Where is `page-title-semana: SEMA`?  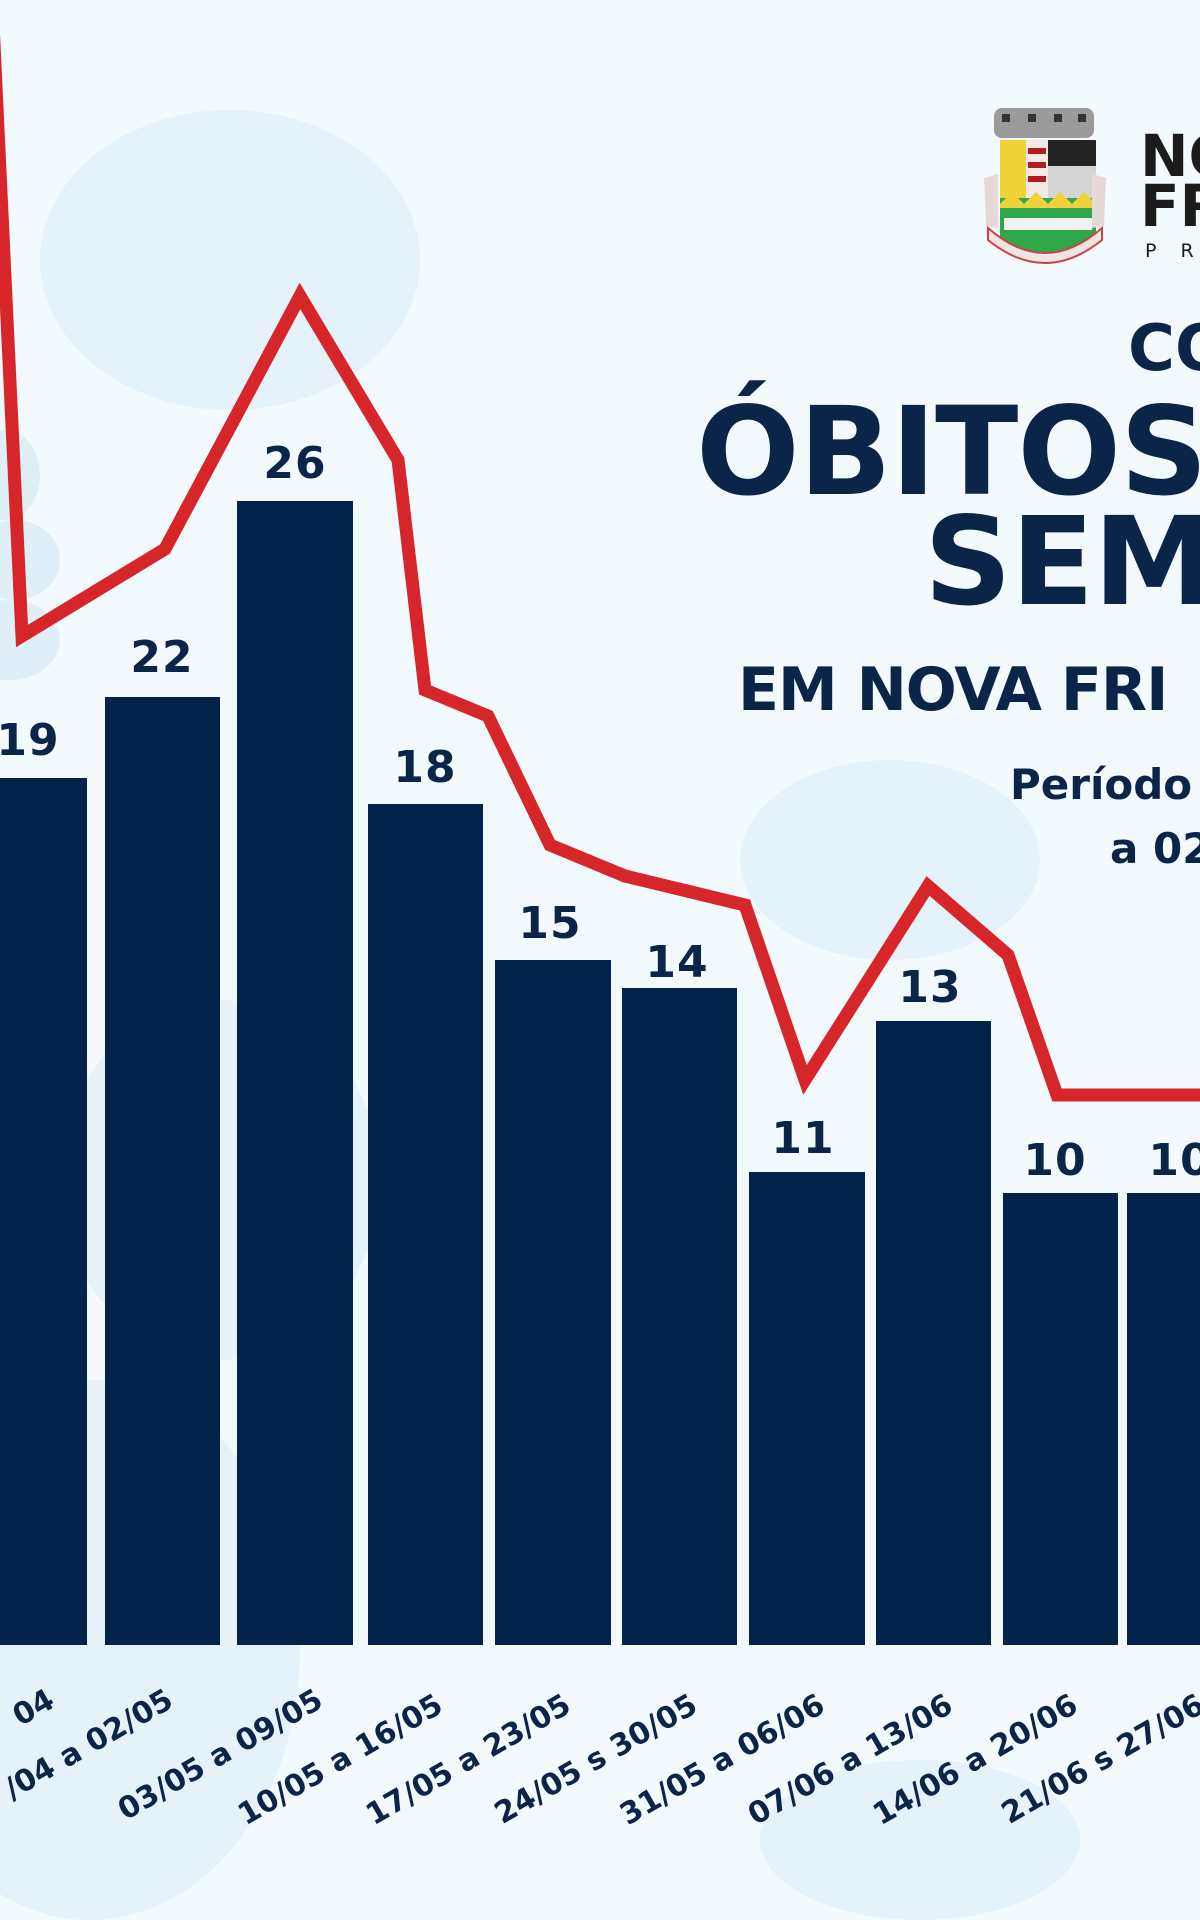 page-title-semana: SEMA is located at coordinates (1062, 562).